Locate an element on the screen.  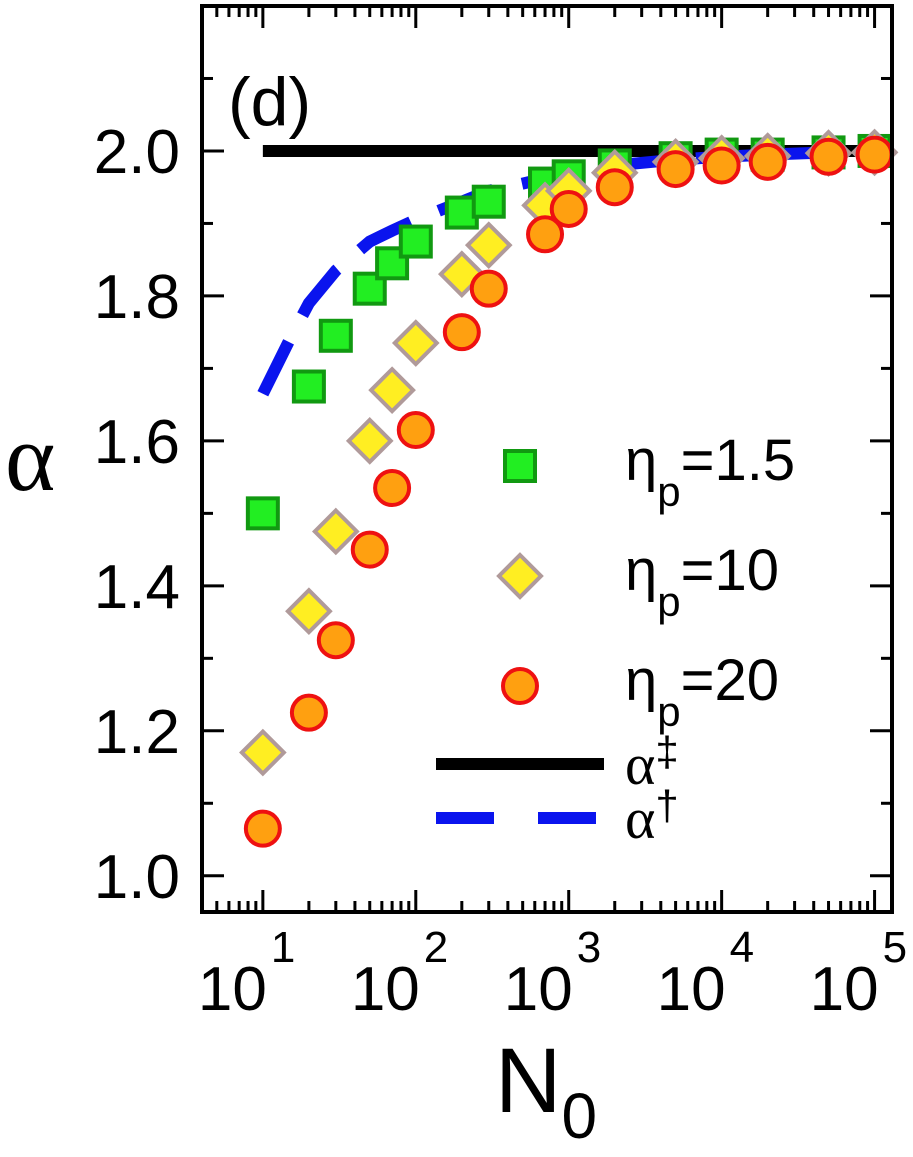
legend-superscript: ‡ is located at coordinates (666, 751).